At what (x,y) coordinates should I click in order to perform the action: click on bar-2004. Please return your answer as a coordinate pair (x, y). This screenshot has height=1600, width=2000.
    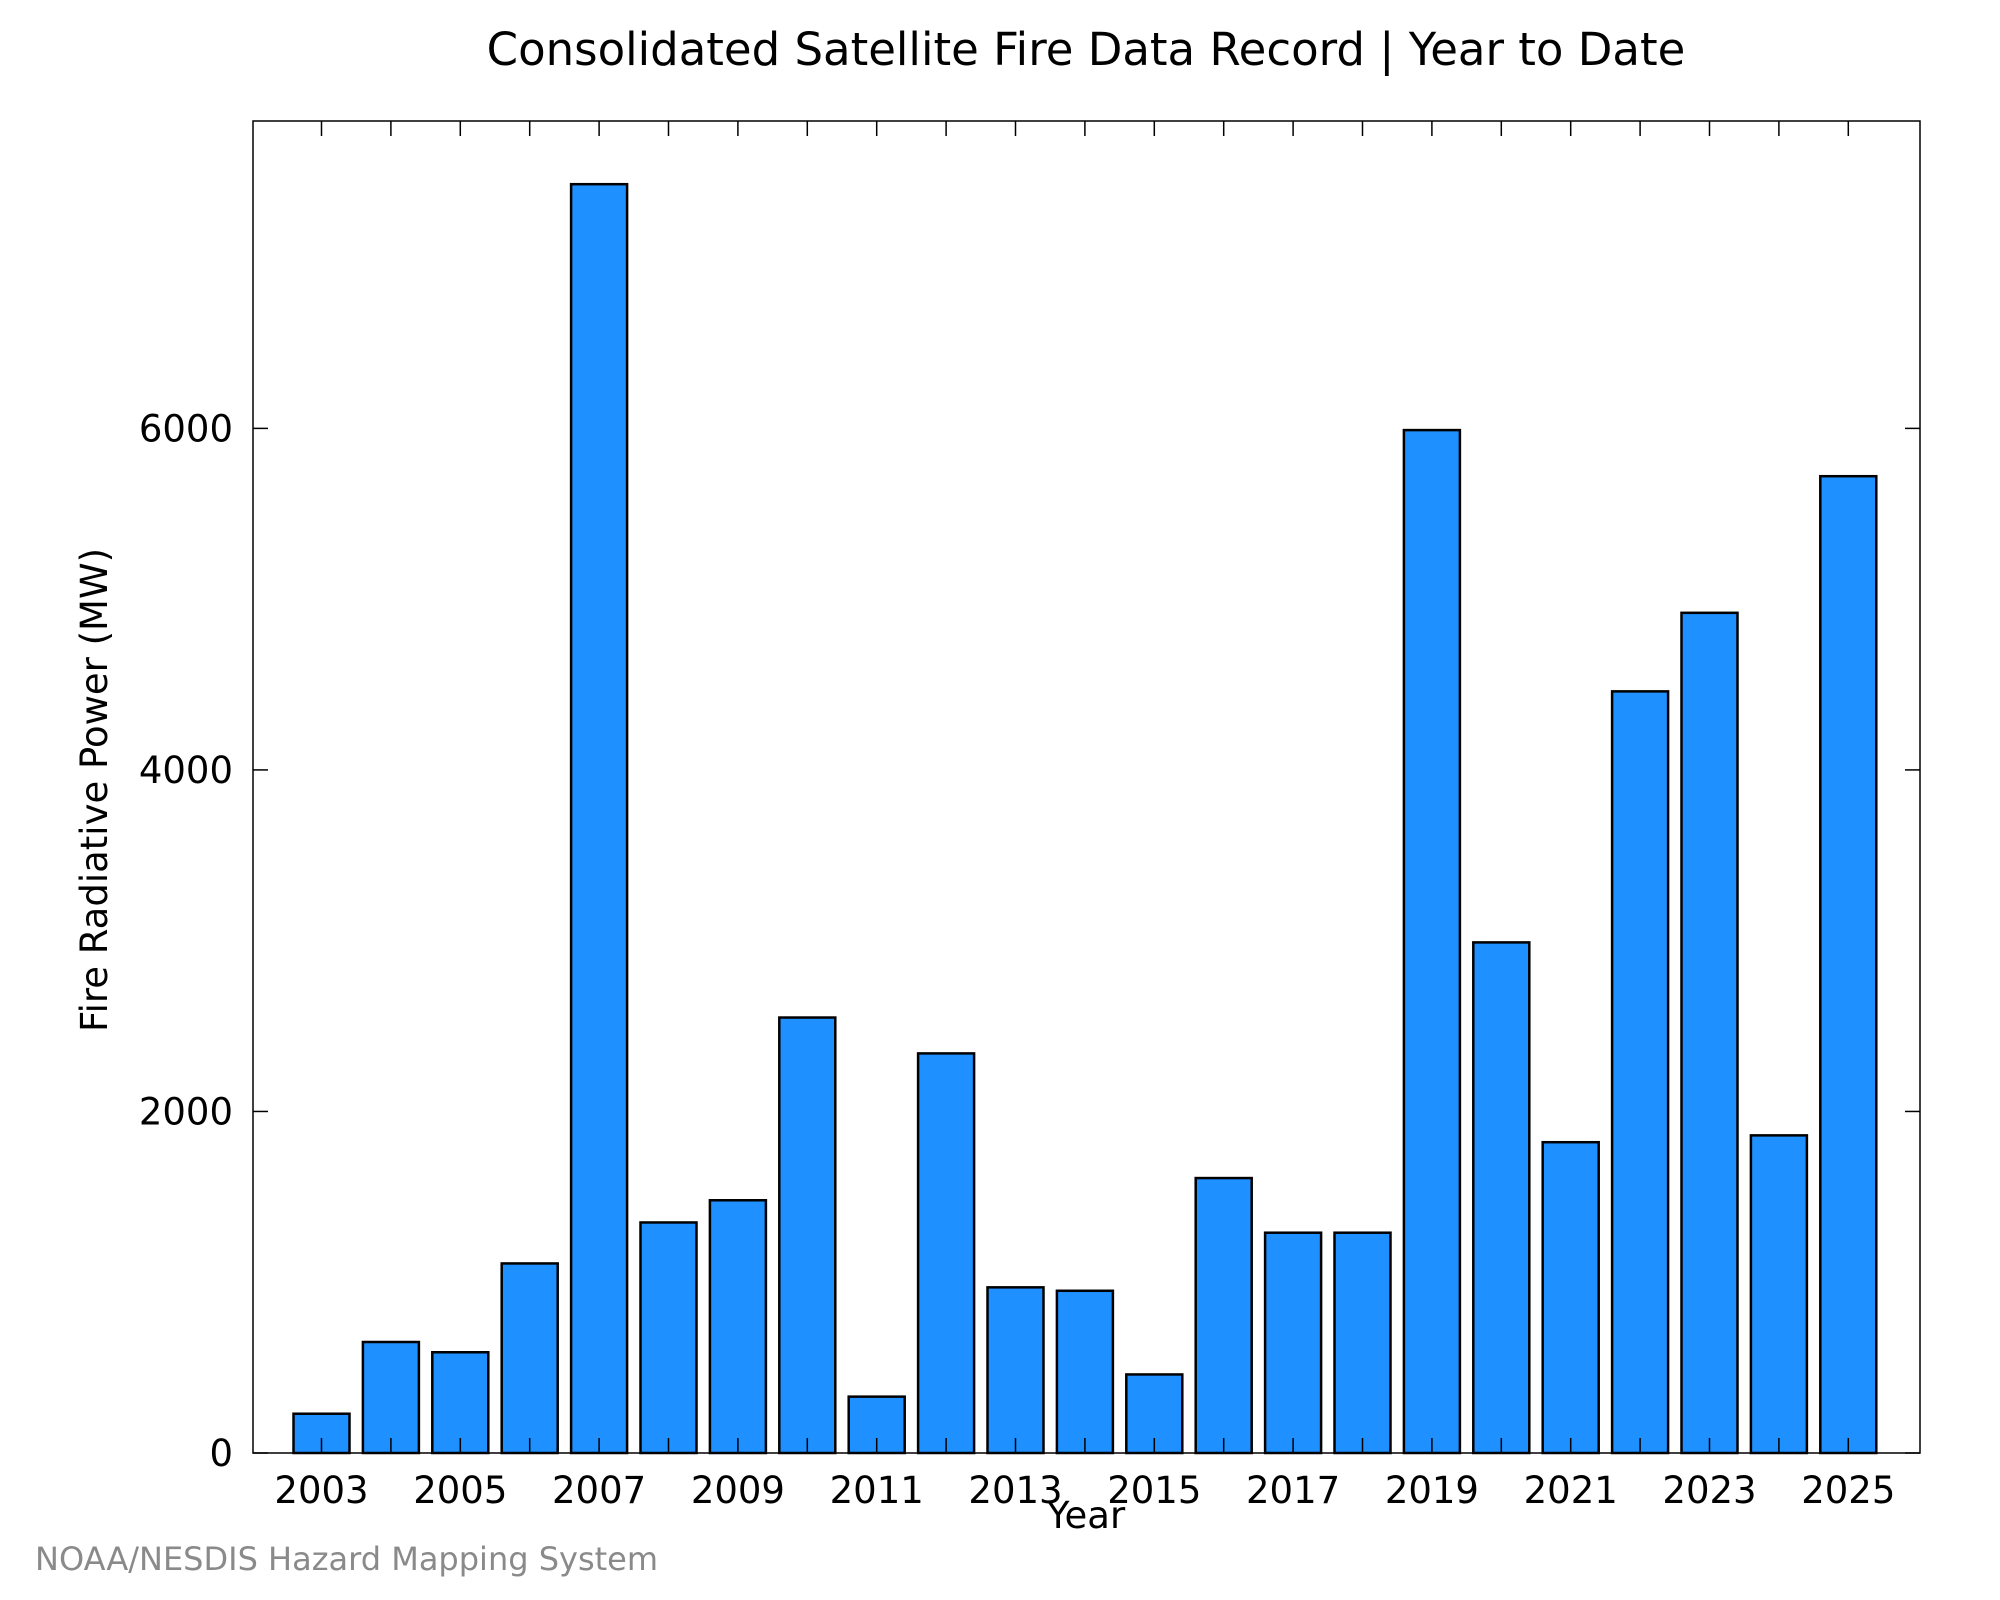
    Looking at the image, I should click on (391, 1397).